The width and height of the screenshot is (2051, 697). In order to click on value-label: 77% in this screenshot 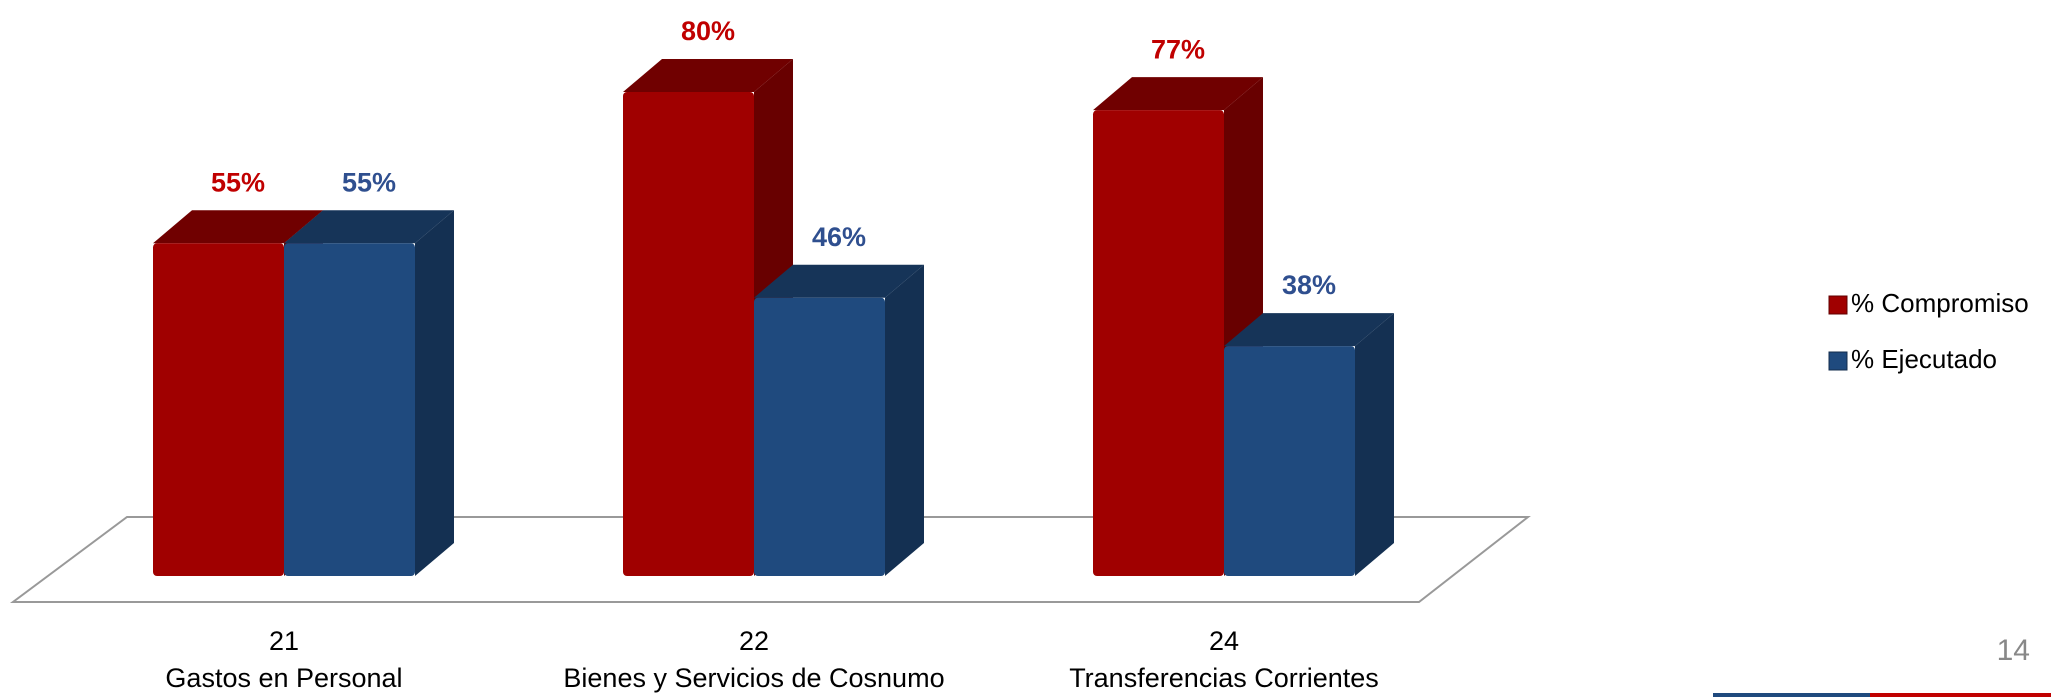, I will do `click(1178, 49)`.